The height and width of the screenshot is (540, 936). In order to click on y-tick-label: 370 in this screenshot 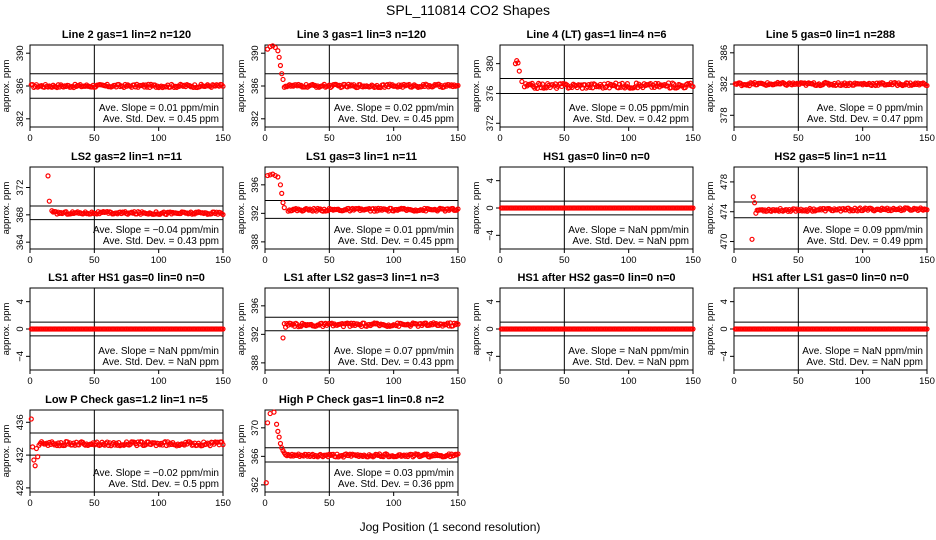, I will do `click(255, 428)`.